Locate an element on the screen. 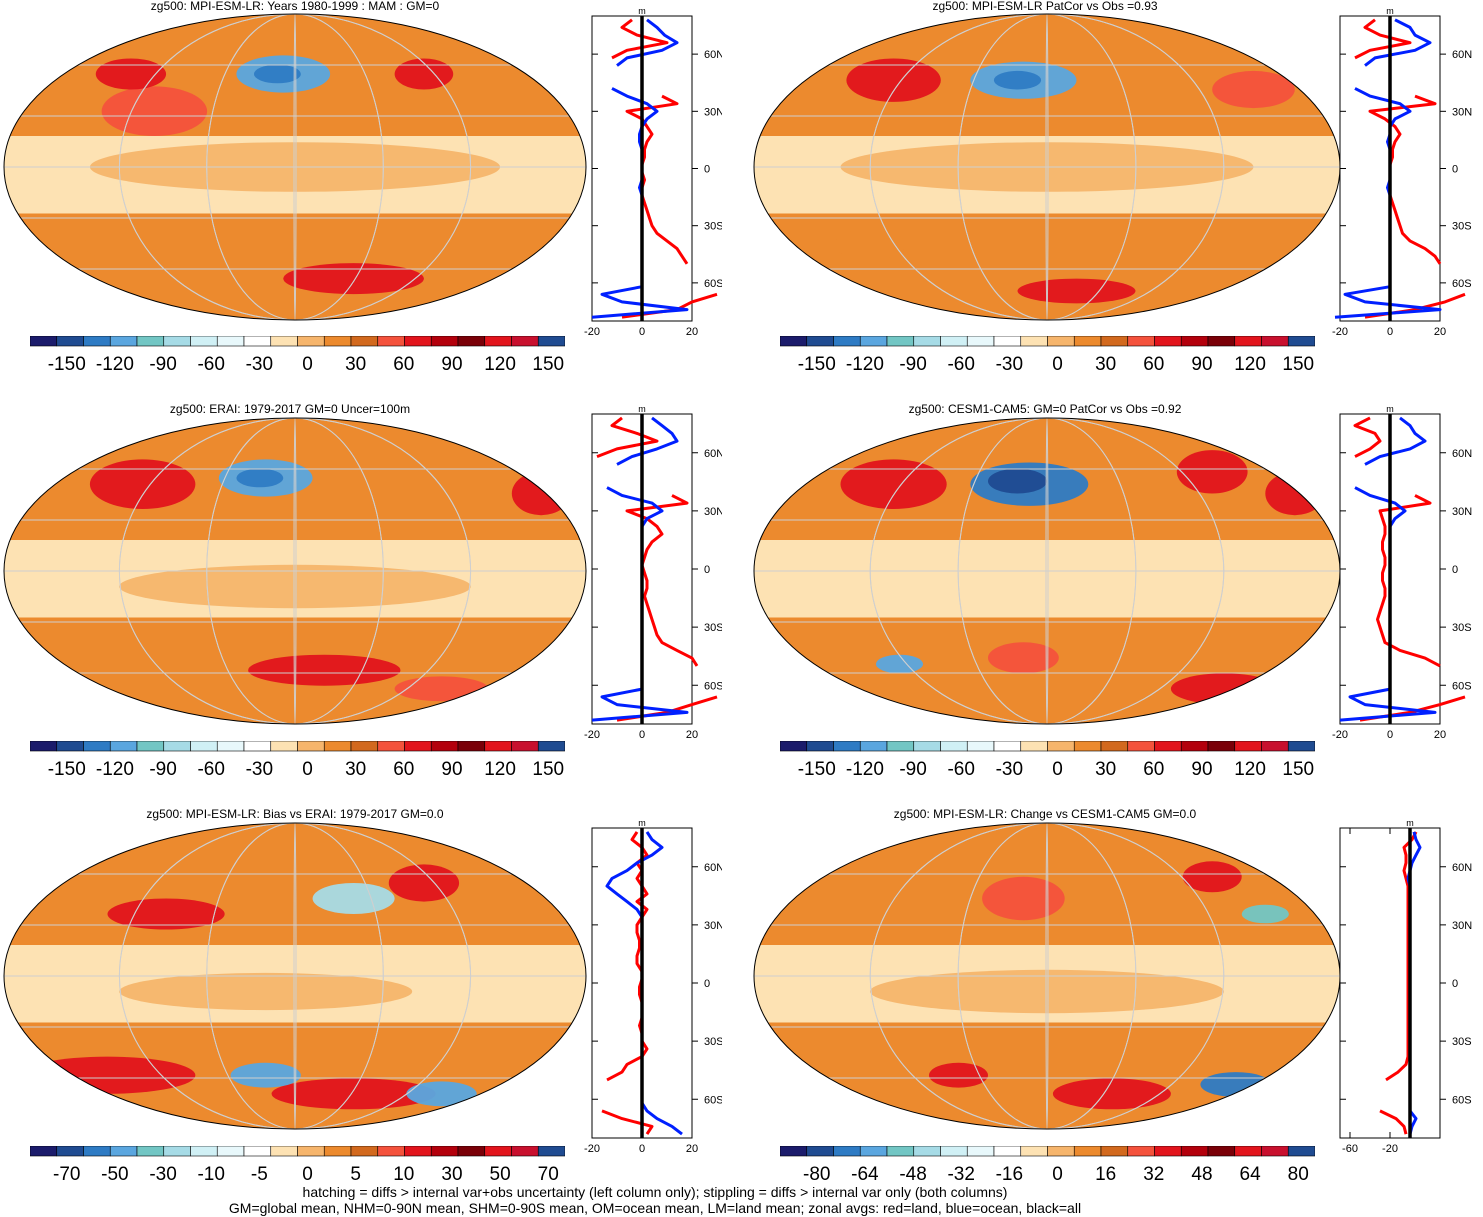 The height and width of the screenshot is (1217, 1483). zonal-frame is located at coordinates (1390, 983).